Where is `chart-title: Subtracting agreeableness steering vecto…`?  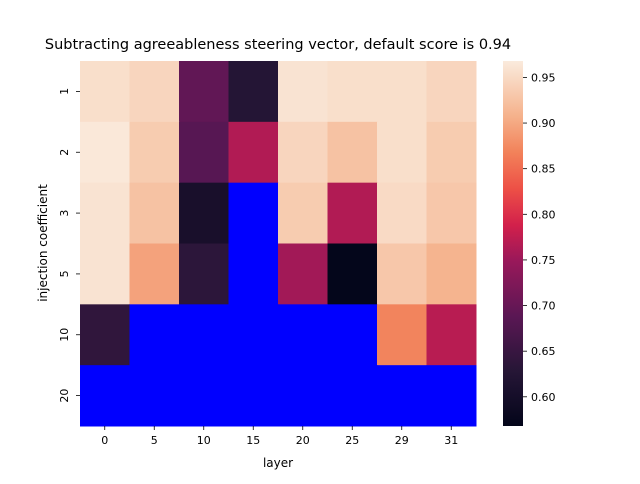 chart-title: Subtracting agreeableness steering vecto… is located at coordinates (278, 45).